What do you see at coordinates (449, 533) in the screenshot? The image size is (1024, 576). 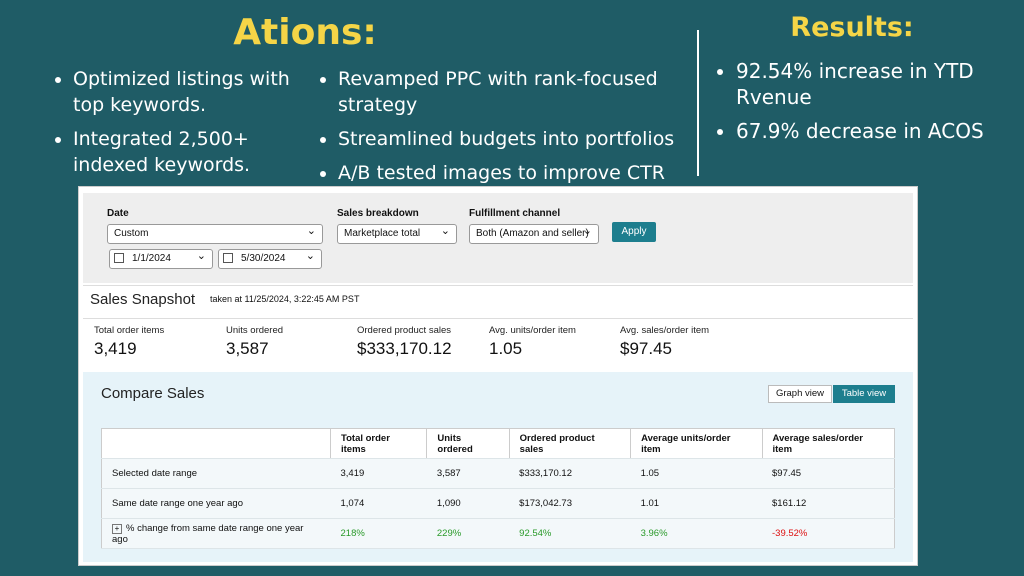 I see `cell-text: 229%` at bounding box center [449, 533].